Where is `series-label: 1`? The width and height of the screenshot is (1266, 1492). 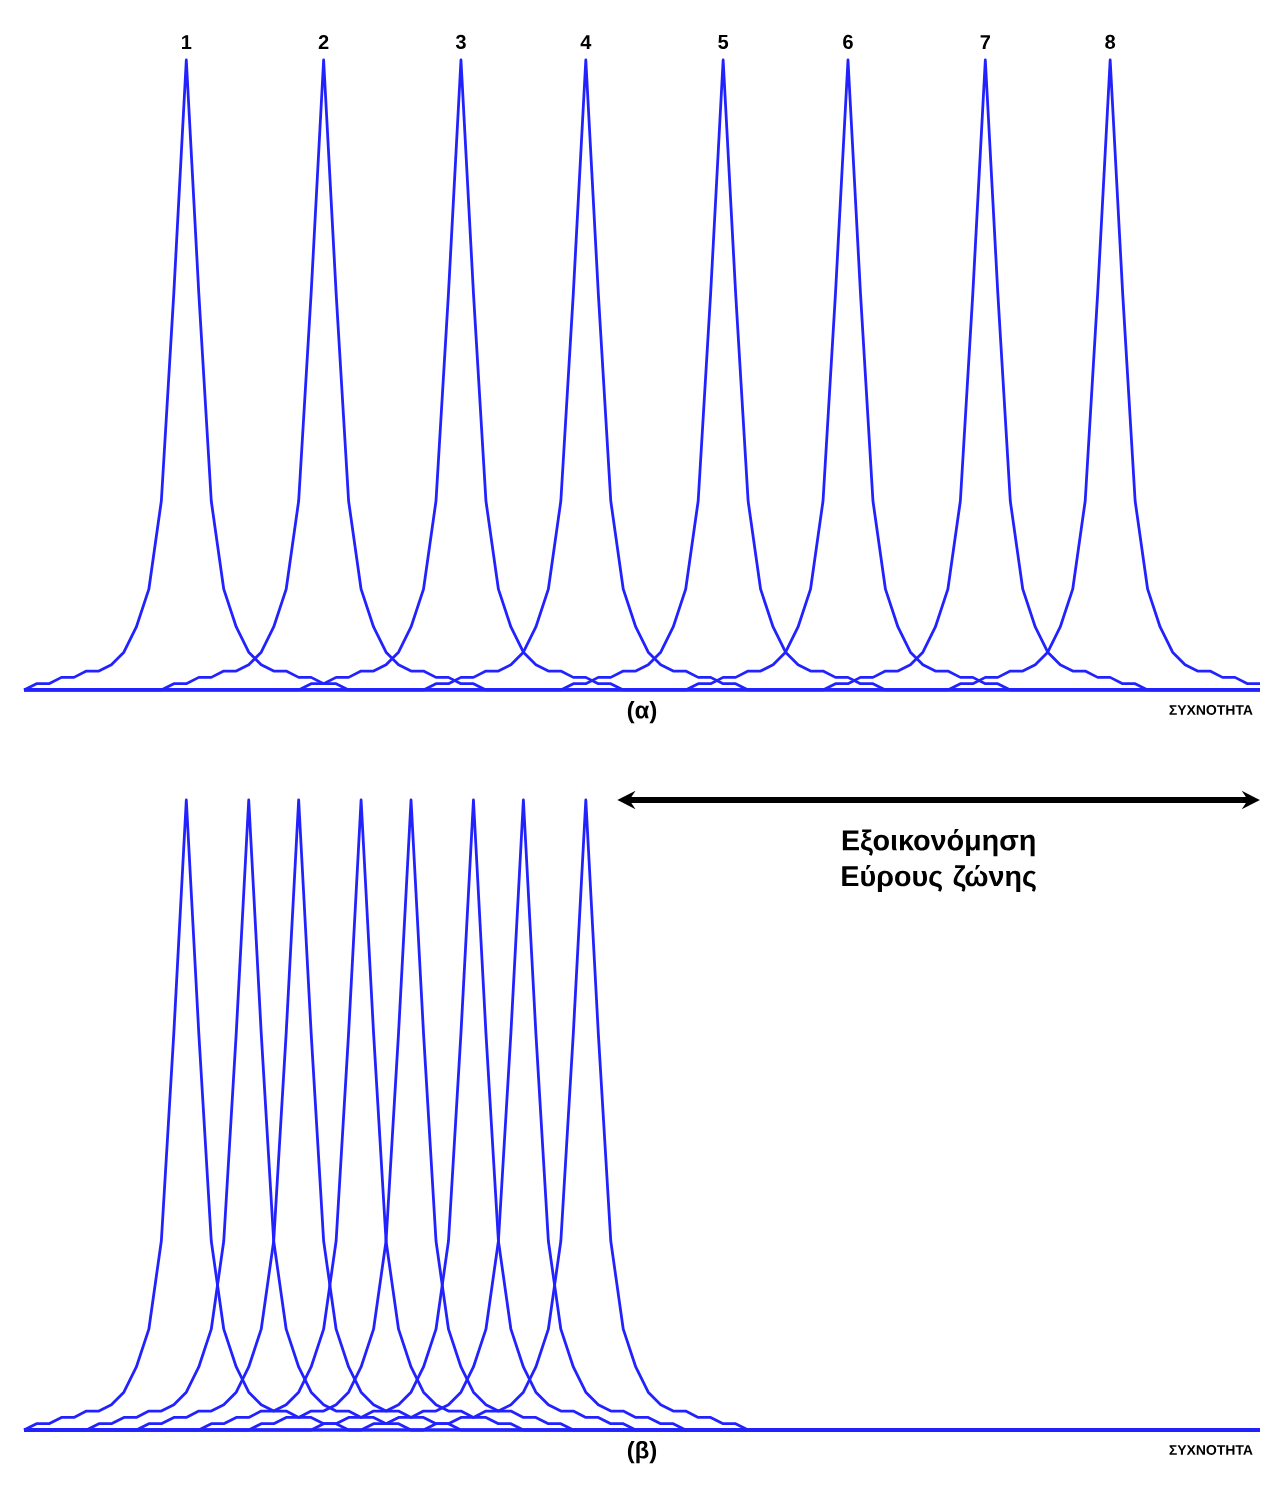
series-label: 1 is located at coordinates (187, 42).